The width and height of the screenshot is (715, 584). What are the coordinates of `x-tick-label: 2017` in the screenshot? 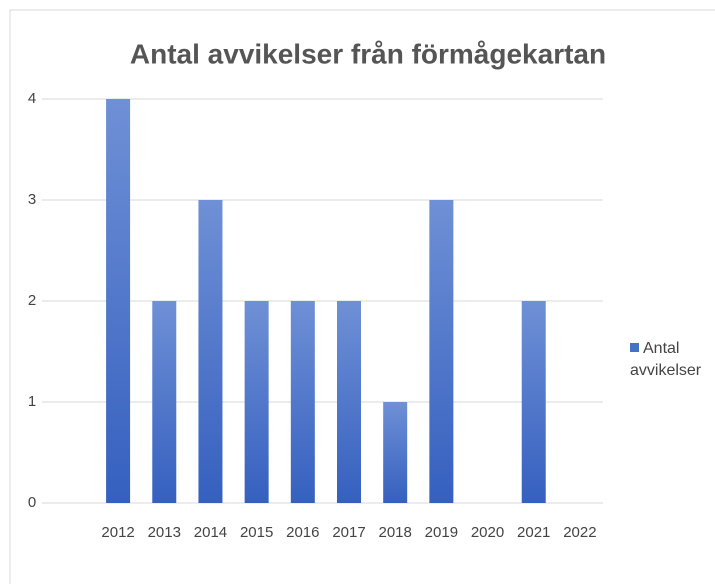 It's located at (348, 532).